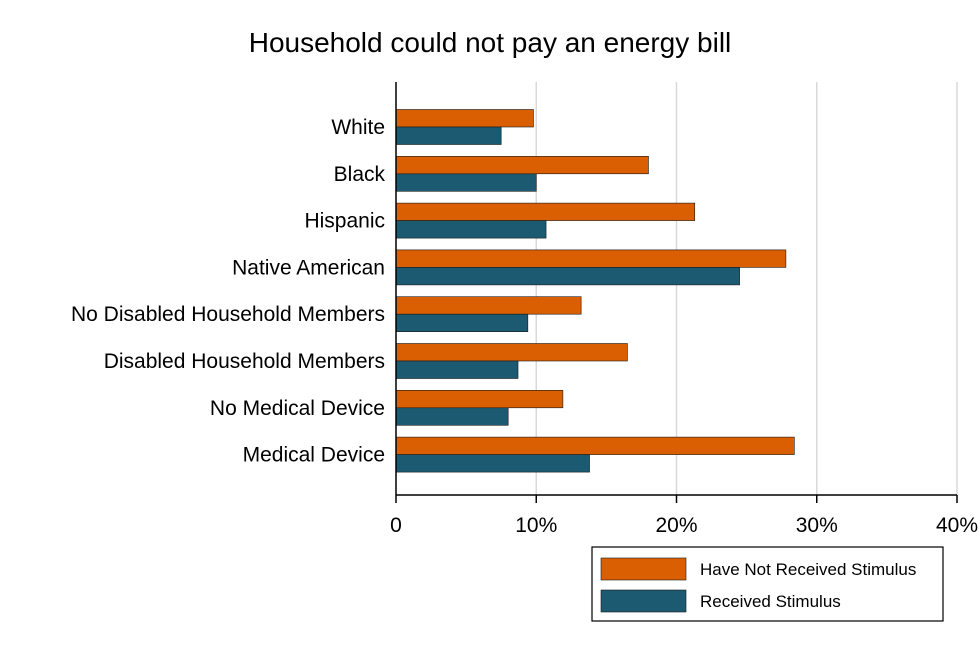 Image resolution: width=980 pixels, height=658 pixels. I want to click on legend-label-have-not-received-stimulus: Have Not Received Stimulus, so click(808, 569).